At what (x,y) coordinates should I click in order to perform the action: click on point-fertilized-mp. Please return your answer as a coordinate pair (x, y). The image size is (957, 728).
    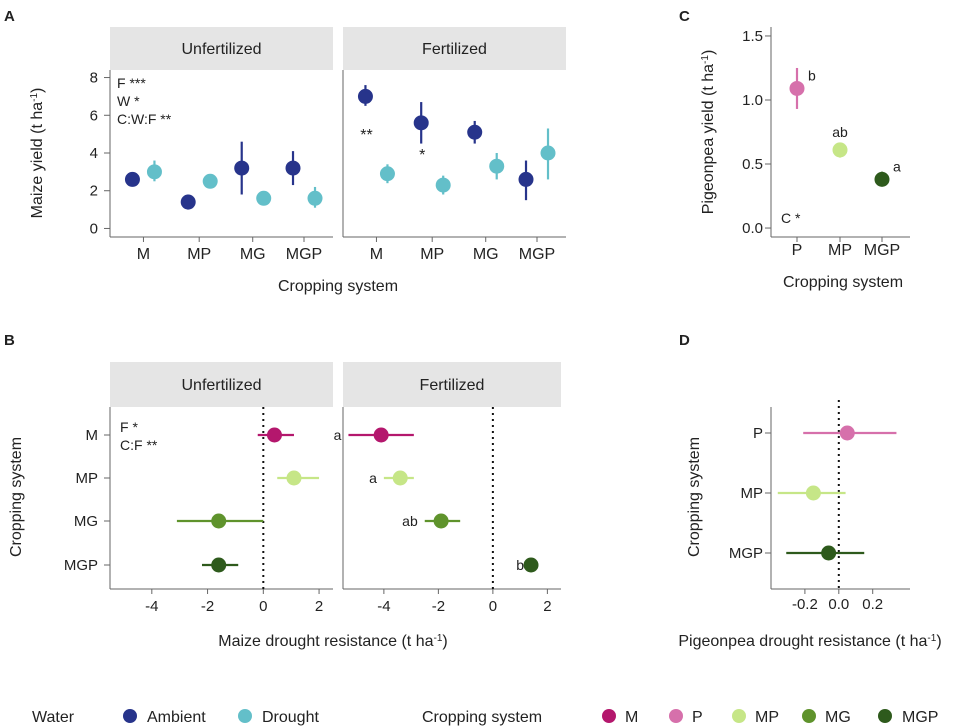
    Looking at the image, I should click on (400, 478).